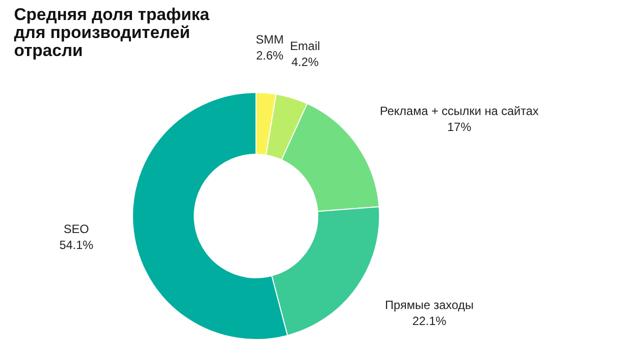 The image size is (622, 350). What do you see at coordinates (112, 32) in the screenshot?
I see `chart-title: Средняя доля трафика для производителей отрасли` at bounding box center [112, 32].